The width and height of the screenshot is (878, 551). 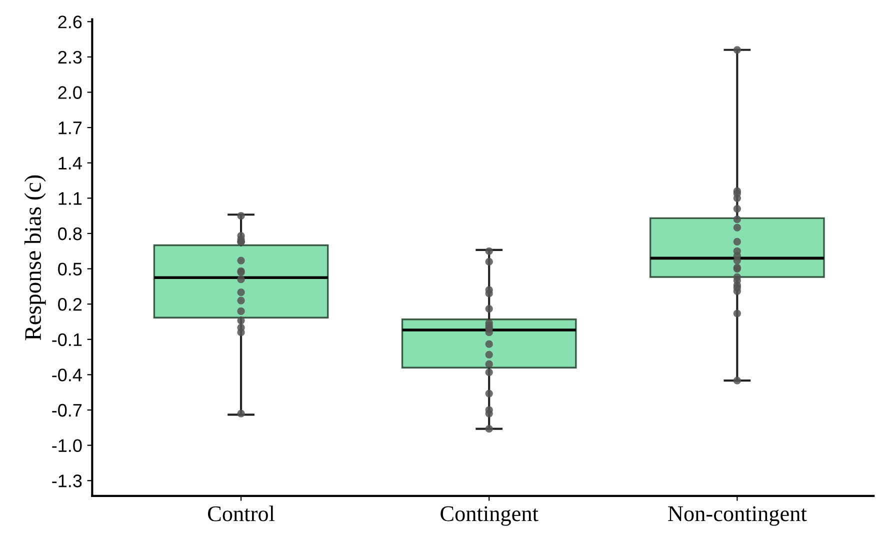 What do you see at coordinates (67, 445) in the screenshot?
I see `y-tick-label: -1.0` at bounding box center [67, 445].